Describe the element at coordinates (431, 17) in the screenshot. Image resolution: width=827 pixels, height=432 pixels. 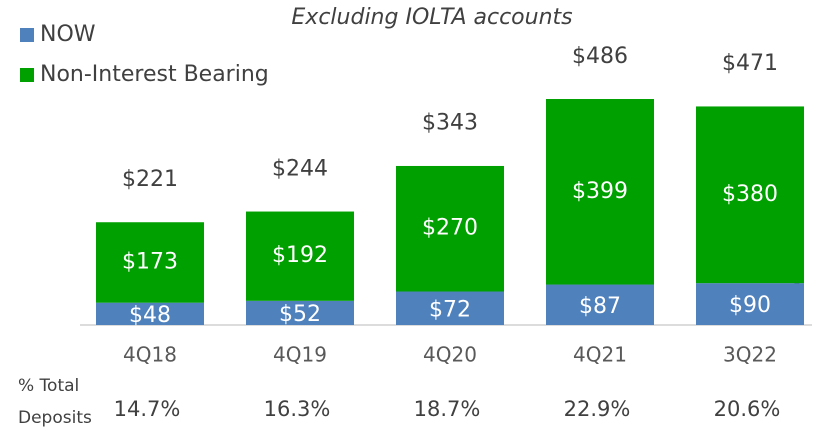
I see `chart-title: Excluding IOLTA accounts` at that location.